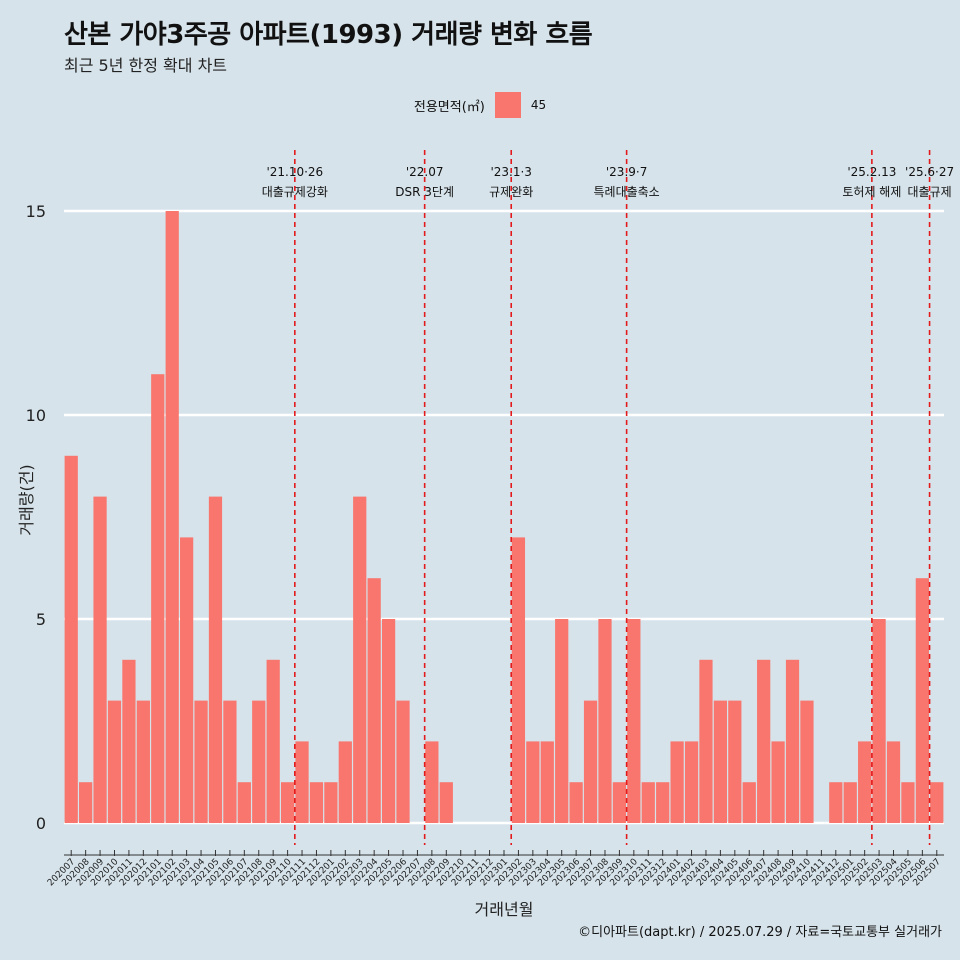 The width and height of the screenshot is (960, 960). What do you see at coordinates (871, 172) in the screenshot?
I see `event-date: '25.2.13` at bounding box center [871, 172].